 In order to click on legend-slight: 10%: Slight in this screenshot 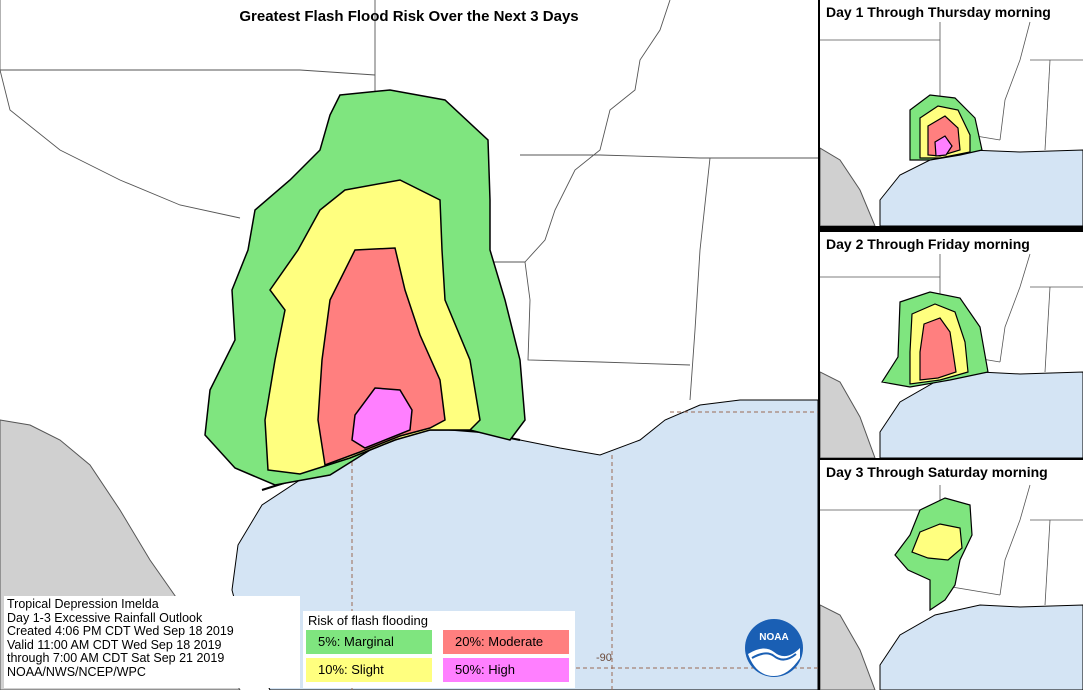, I will do `click(369, 670)`.